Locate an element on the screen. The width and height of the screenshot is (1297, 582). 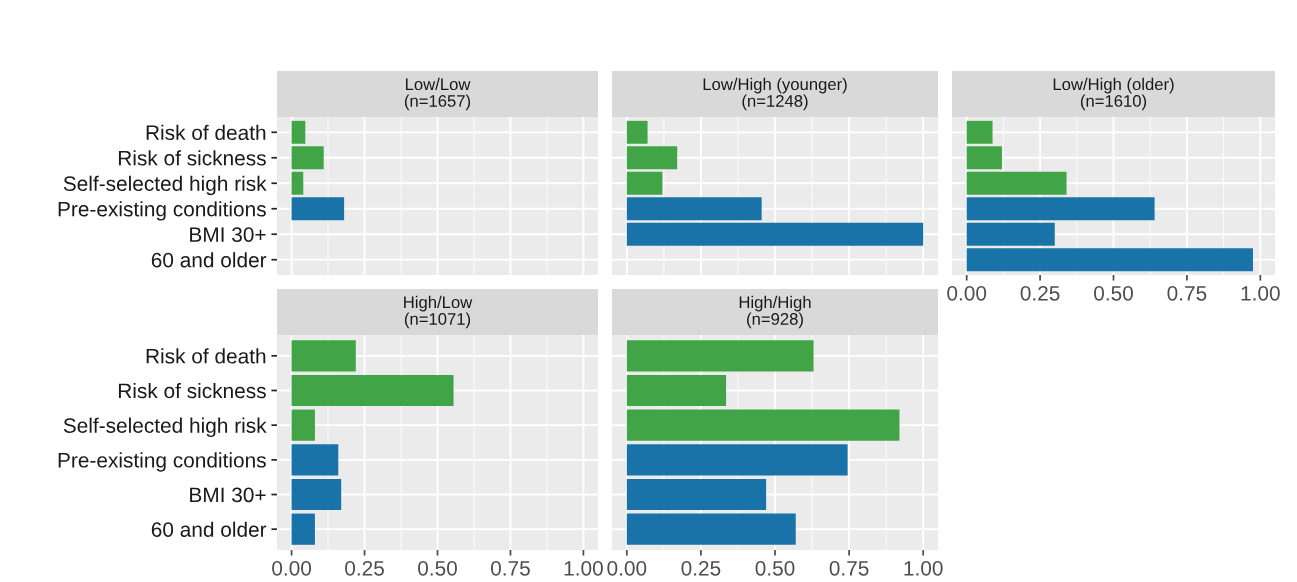
chart-title: High/Low (n=1071) is located at coordinates (438, 312).